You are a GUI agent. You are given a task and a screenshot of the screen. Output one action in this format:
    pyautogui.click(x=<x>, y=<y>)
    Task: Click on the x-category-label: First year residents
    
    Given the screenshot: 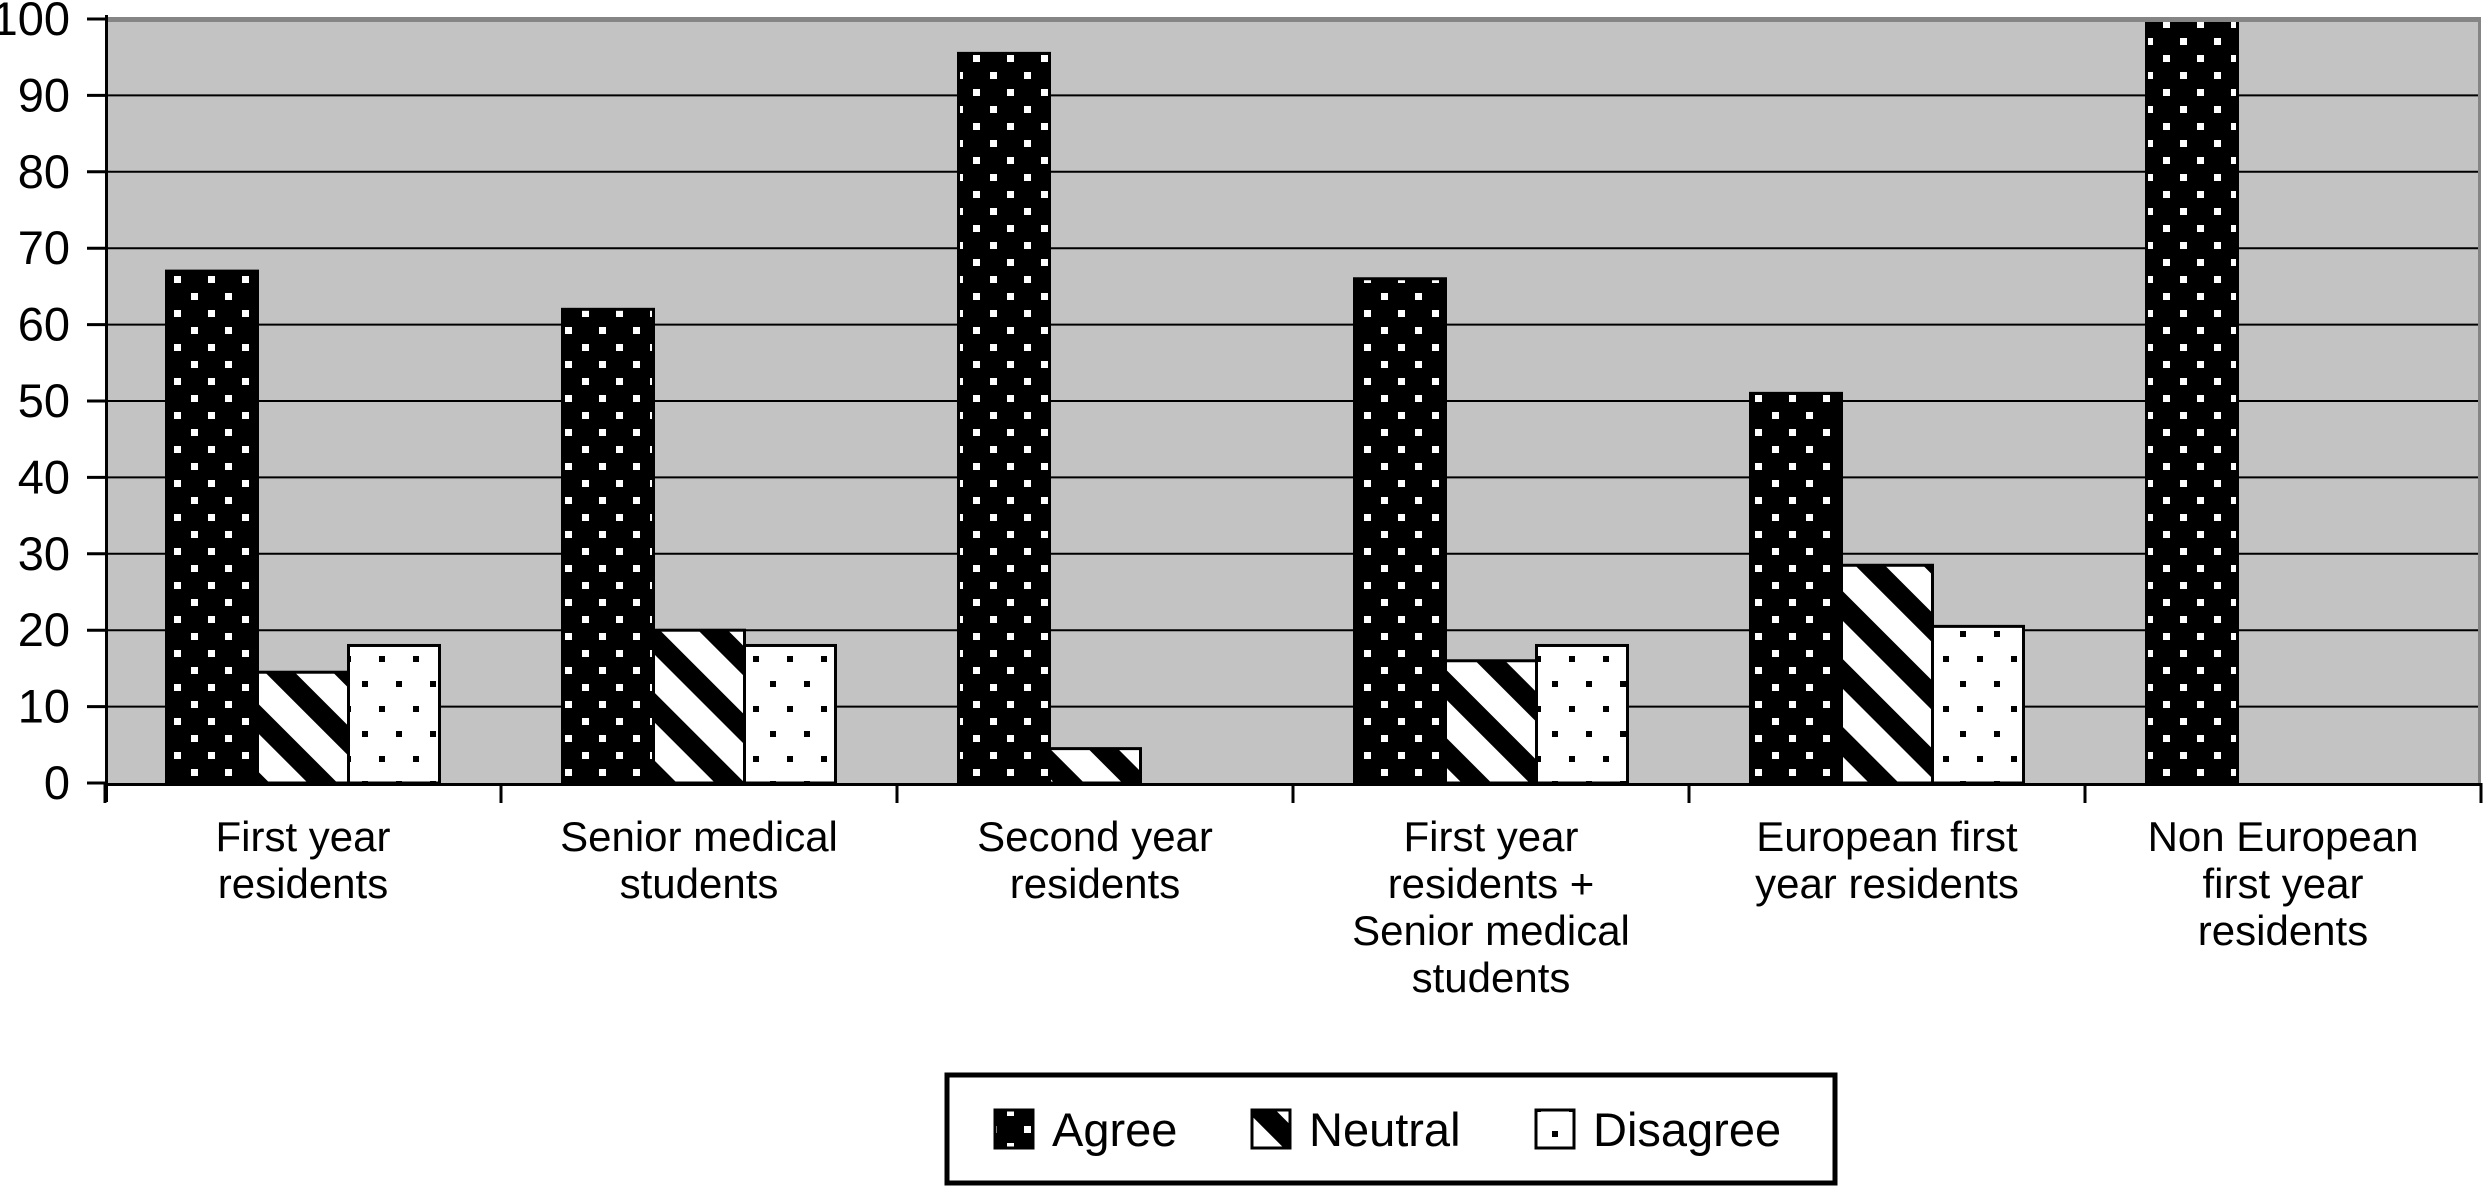 What is the action you would take?
    pyautogui.click(x=302, y=860)
    